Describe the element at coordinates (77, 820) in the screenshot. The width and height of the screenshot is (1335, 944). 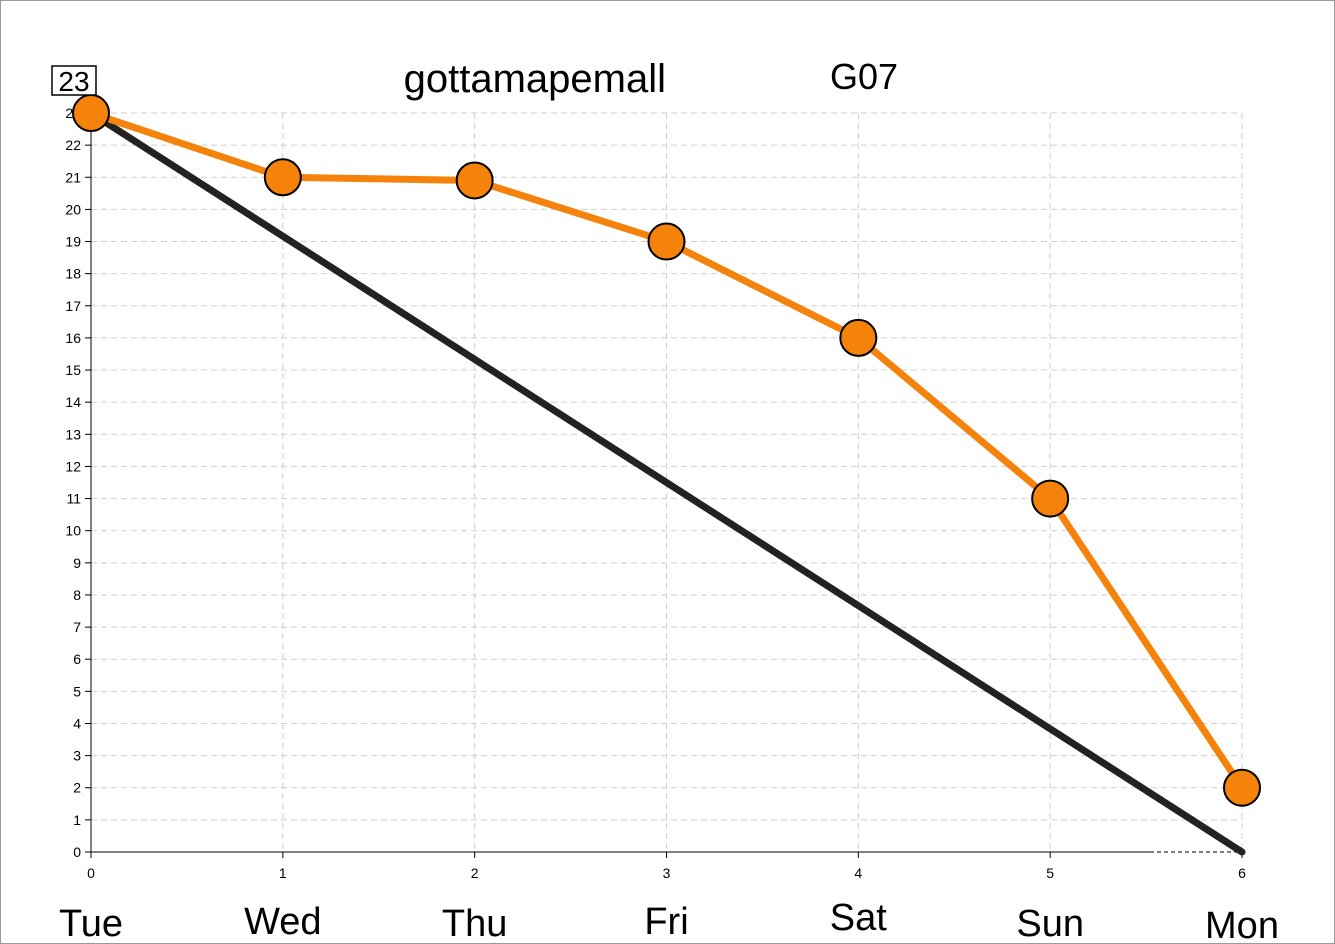
I see `y-tick-label: 1` at that location.